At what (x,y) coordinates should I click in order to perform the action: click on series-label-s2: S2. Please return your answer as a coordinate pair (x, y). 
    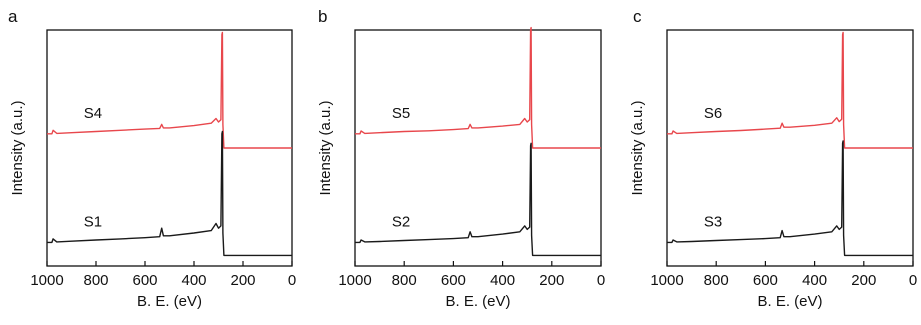
    Looking at the image, I should click on (401, 221).